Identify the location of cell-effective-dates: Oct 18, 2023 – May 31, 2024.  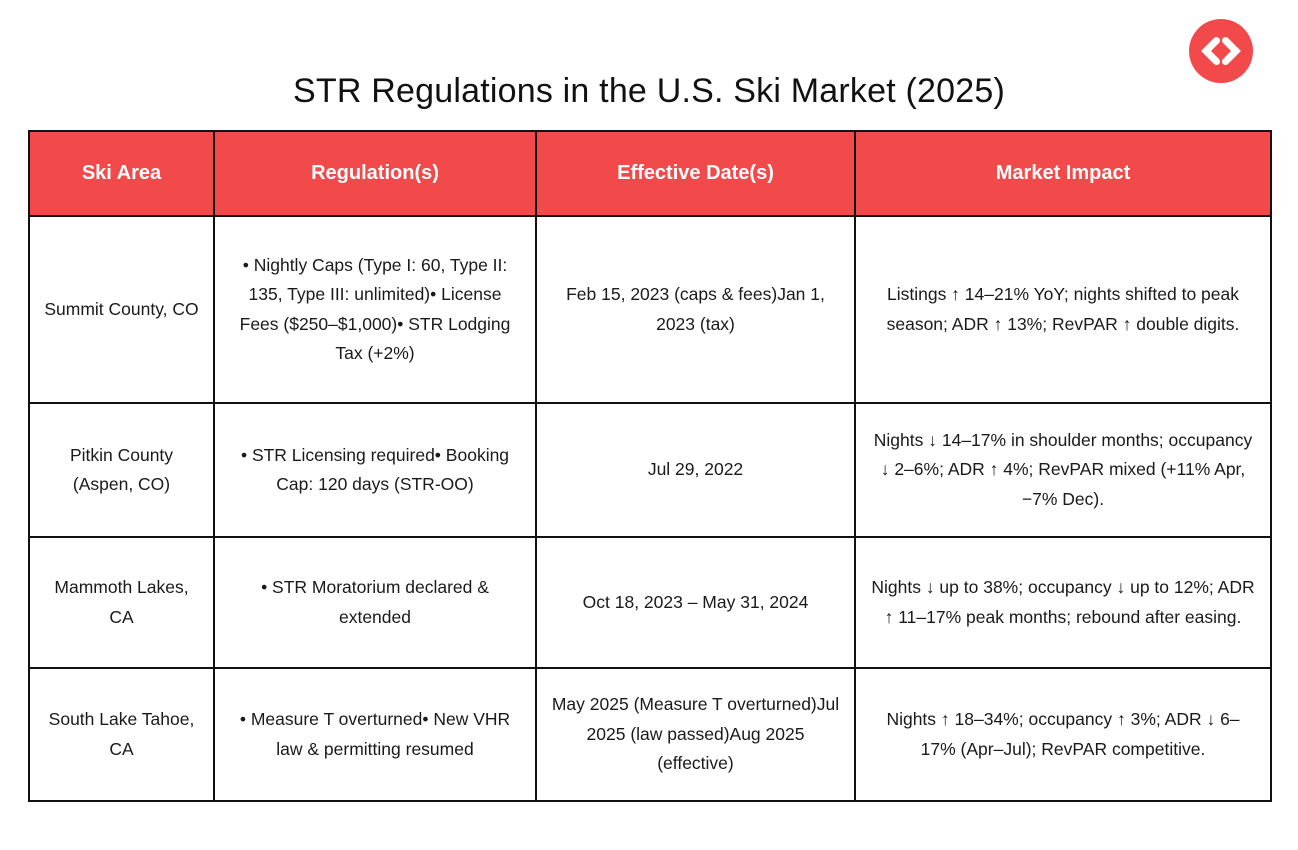
(695, 602).